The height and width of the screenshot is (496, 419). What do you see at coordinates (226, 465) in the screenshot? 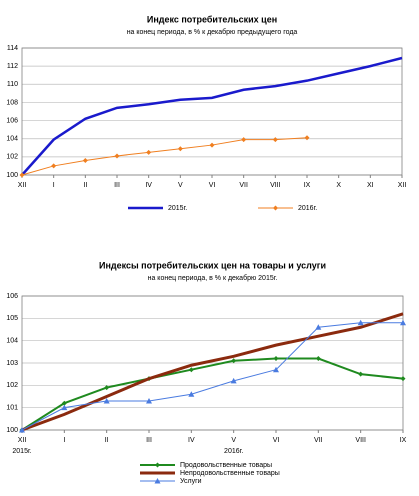
I see `legend-label: Продовольственные товары` at bounding box center [226, 465].